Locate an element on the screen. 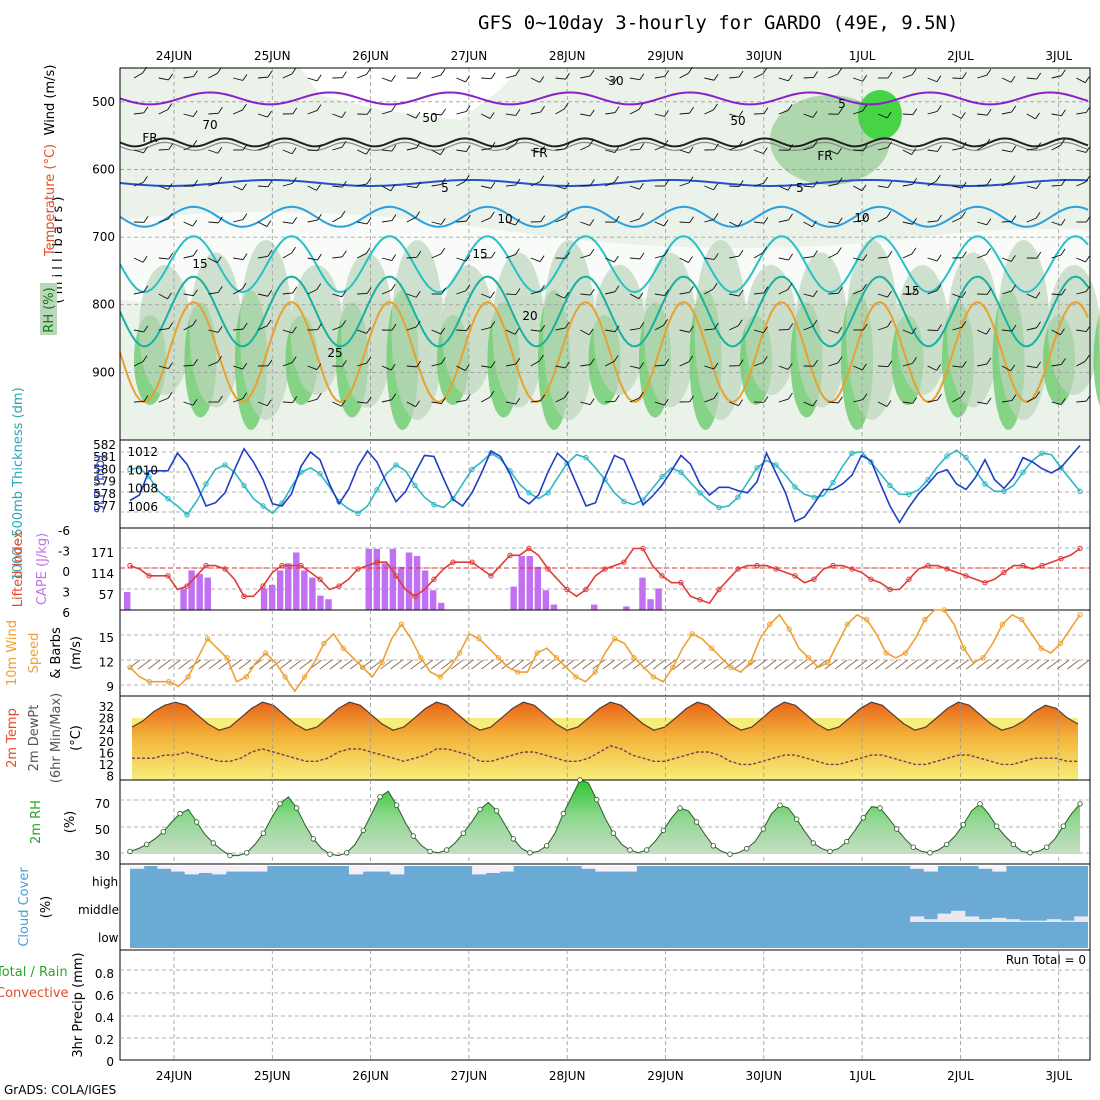  cloud-bars is located at coordinates (609, 907).